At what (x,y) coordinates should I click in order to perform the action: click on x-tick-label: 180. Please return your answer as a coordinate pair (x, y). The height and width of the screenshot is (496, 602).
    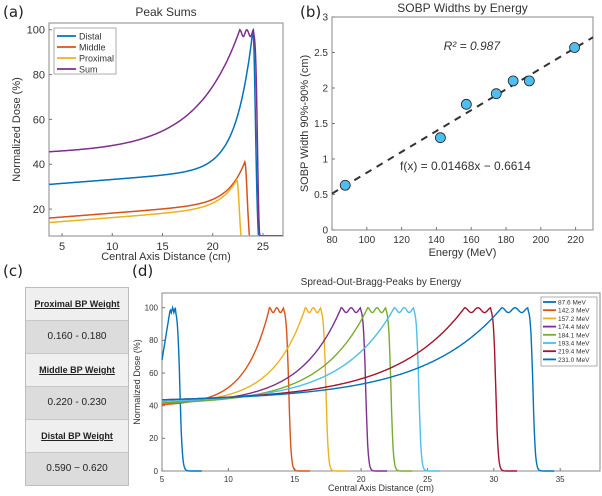
    Looking at the image, I should click on (506, 240).